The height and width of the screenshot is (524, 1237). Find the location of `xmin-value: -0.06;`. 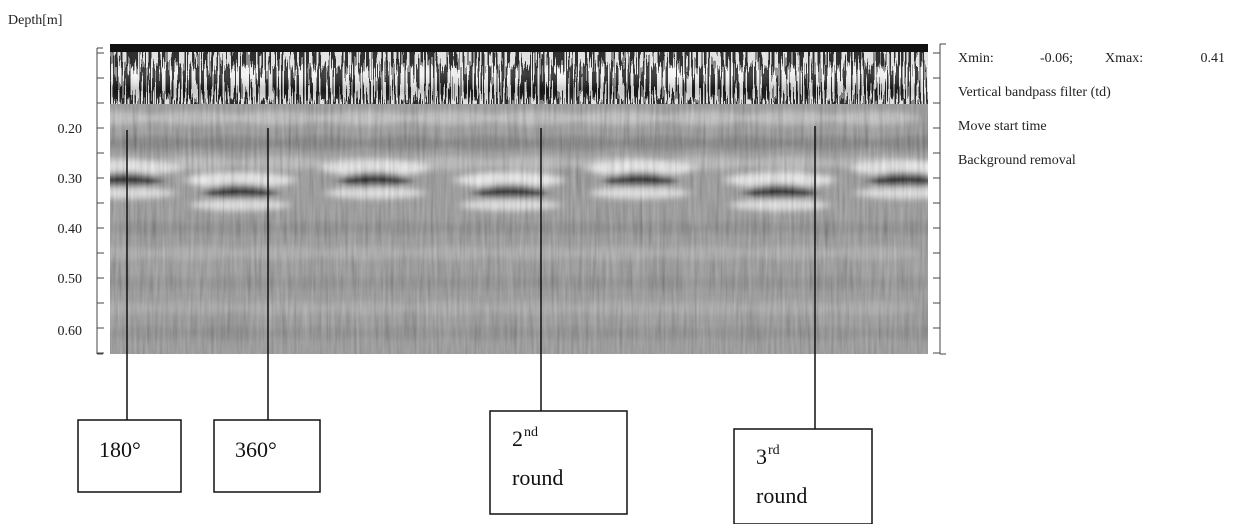

xmin-value: -0.06; is located at coordinates (1056, 58).